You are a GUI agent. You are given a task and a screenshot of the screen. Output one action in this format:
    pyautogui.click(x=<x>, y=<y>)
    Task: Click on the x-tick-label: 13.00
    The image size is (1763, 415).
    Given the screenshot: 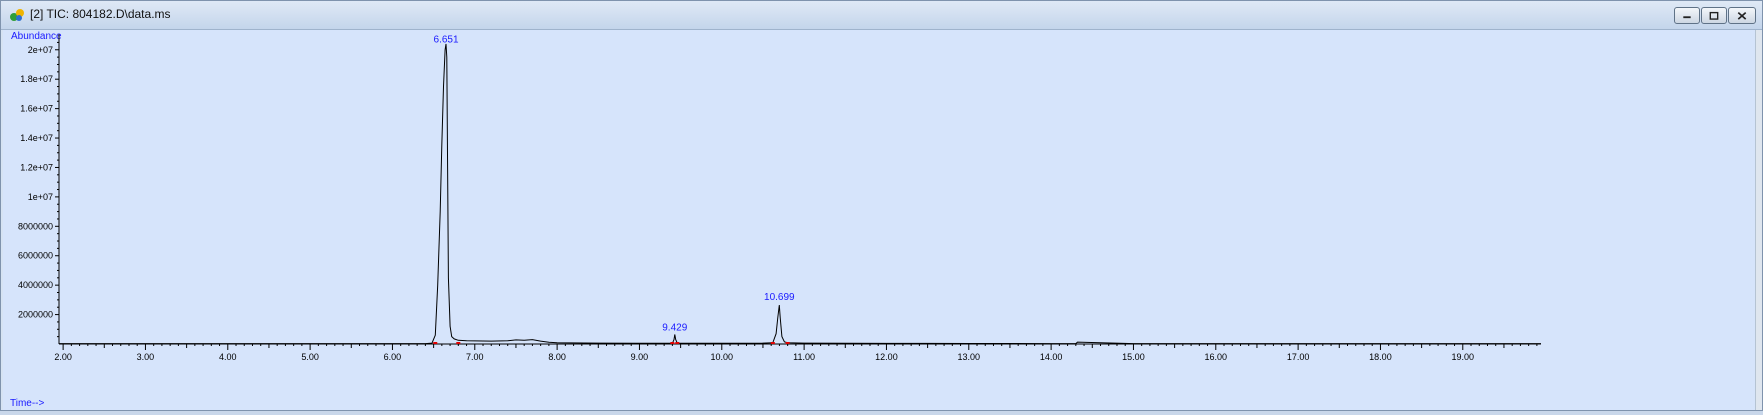 What is the action you would take?
    pyautogui.click(x=969, y=357)
    